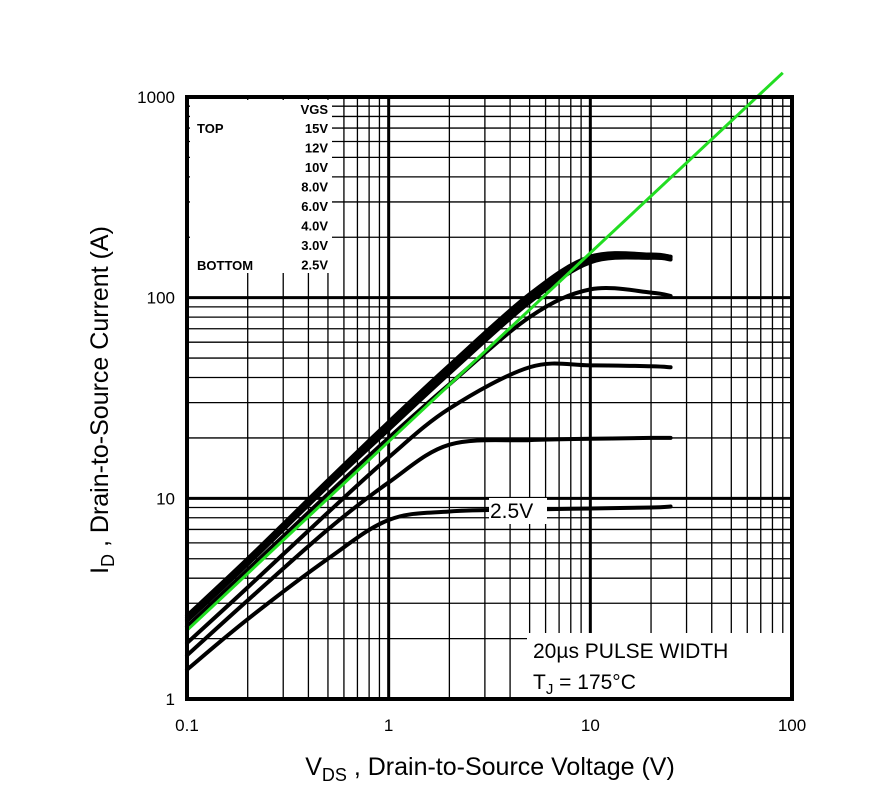 Image resolution: width=888 pixels, height=808 pixels. What do you see at coordinates (314, 245) in the screenshot?
I see `legend-entry: 3.0V` at bounding box center [314, 245].